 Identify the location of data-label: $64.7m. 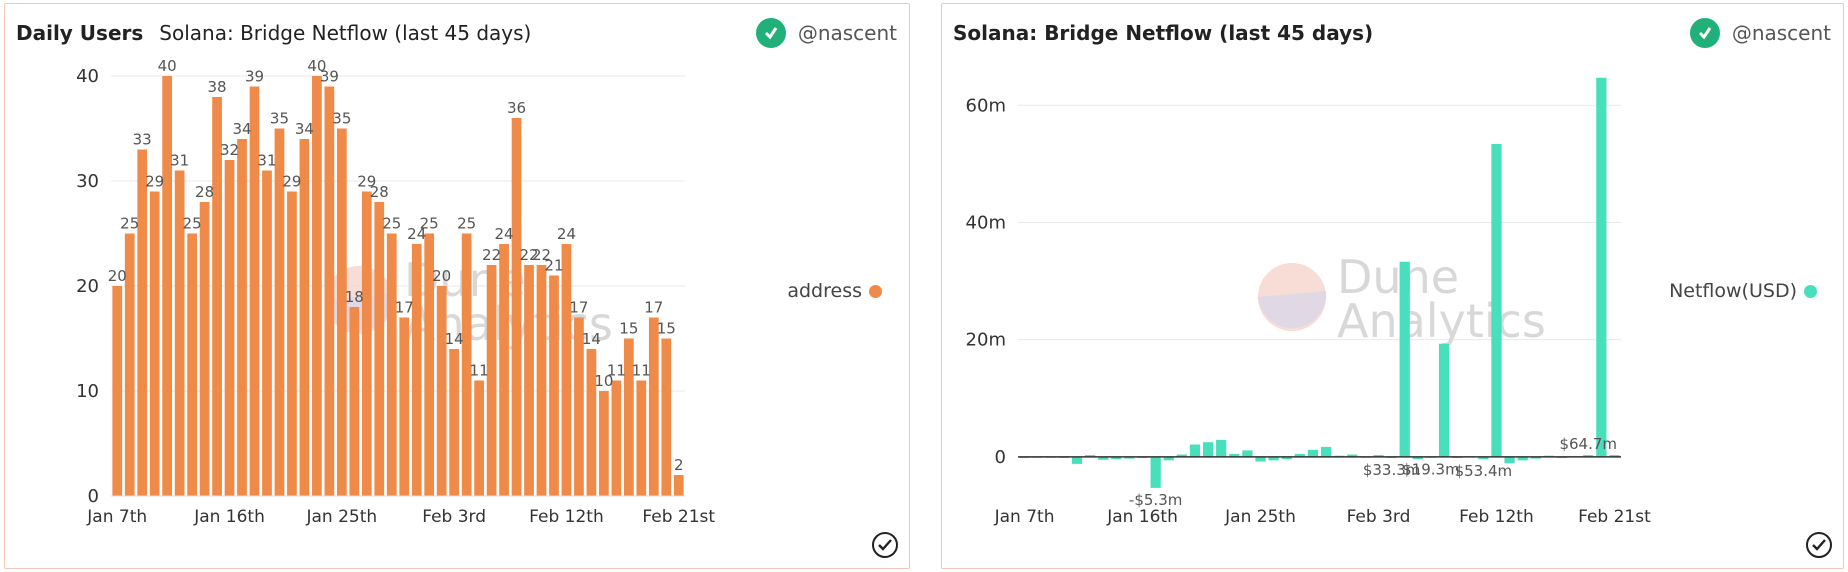
(1588, 444).